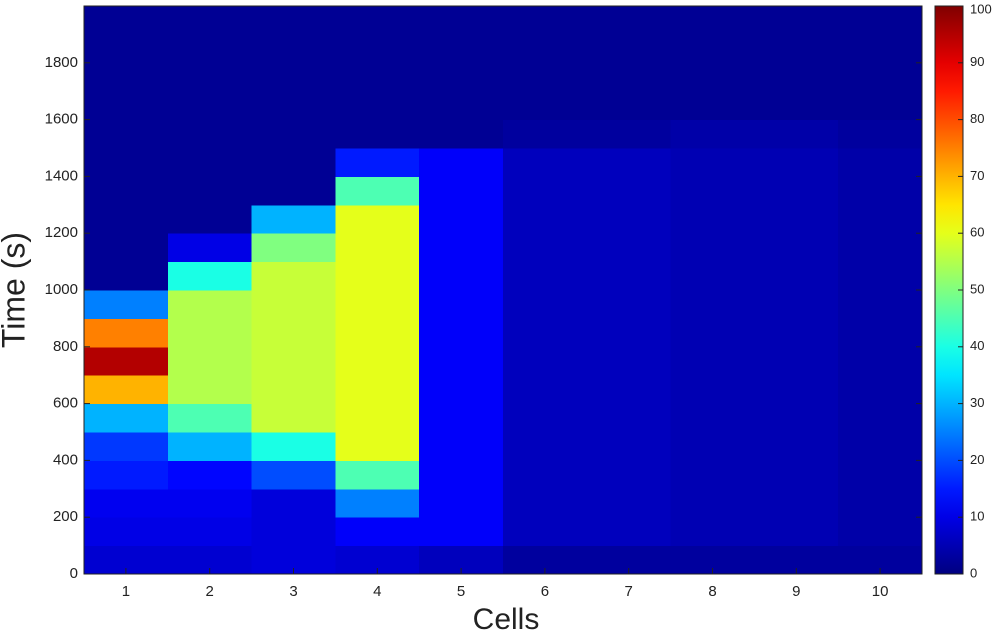 Image resolution: width=996 pixels, height=635 pixels. What do you see at coordinates (65, 459) in the screenshot?
I see `y-tick-label: 400` at bounding box center [65, 459].